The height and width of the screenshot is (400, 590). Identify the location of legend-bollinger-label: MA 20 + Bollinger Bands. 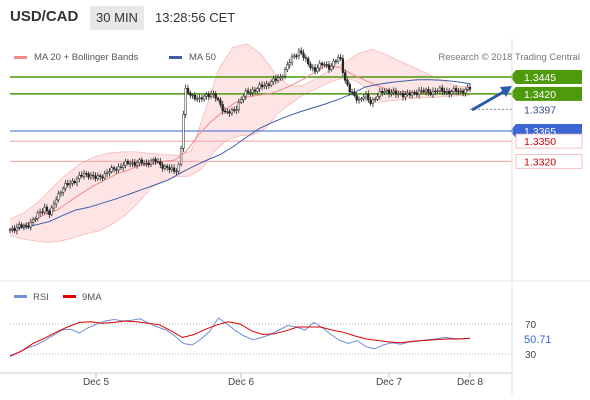
(86, 57).